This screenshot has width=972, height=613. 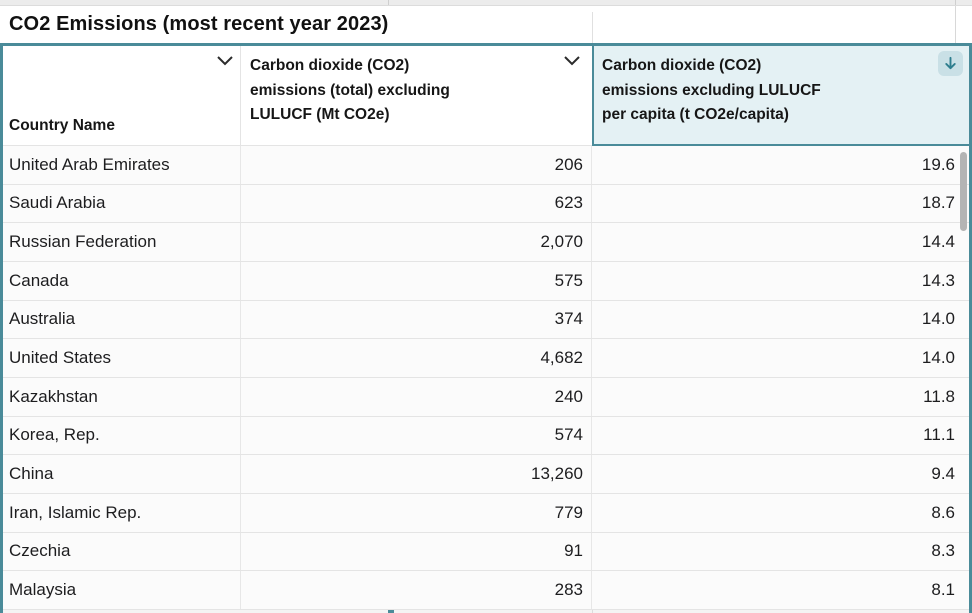 What do you see at coordinates (120, 96) in the screenshot?
I see `column-header-country: Country Name` at bounding box center [120, 96].